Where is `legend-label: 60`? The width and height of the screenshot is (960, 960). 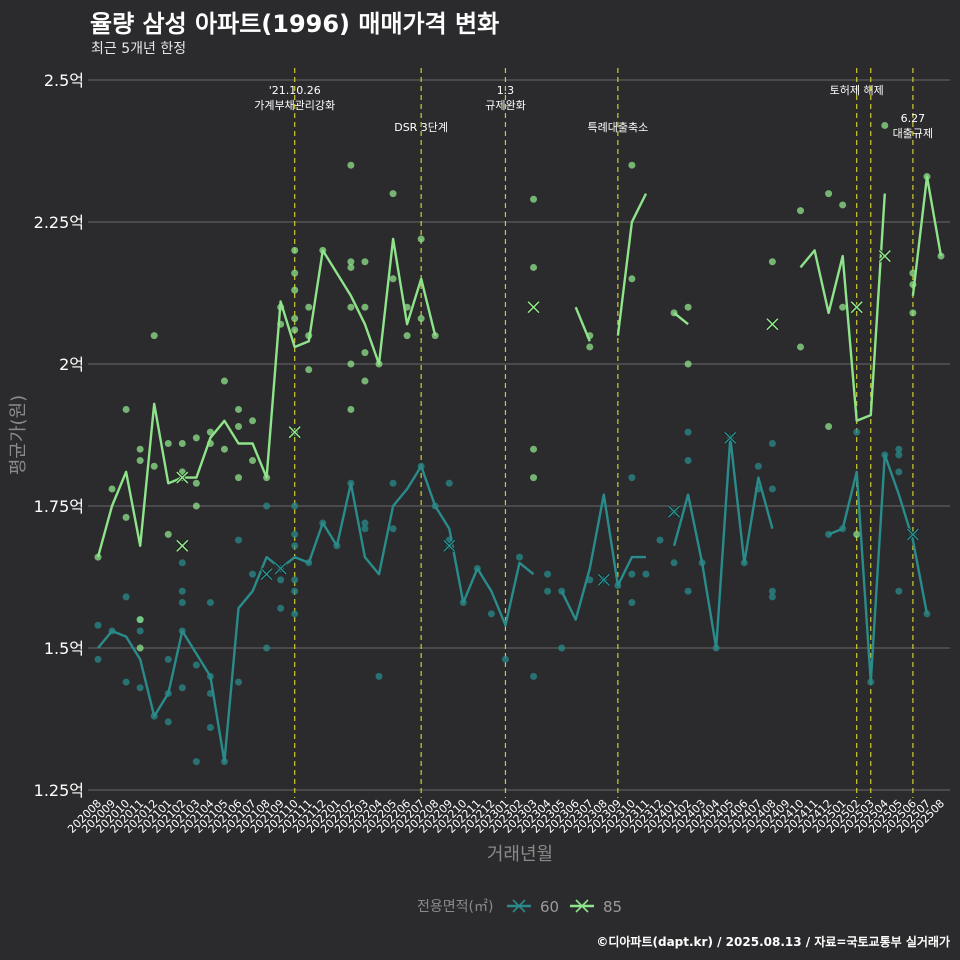
legend-label: 60 is located at coordinates (549, 907).